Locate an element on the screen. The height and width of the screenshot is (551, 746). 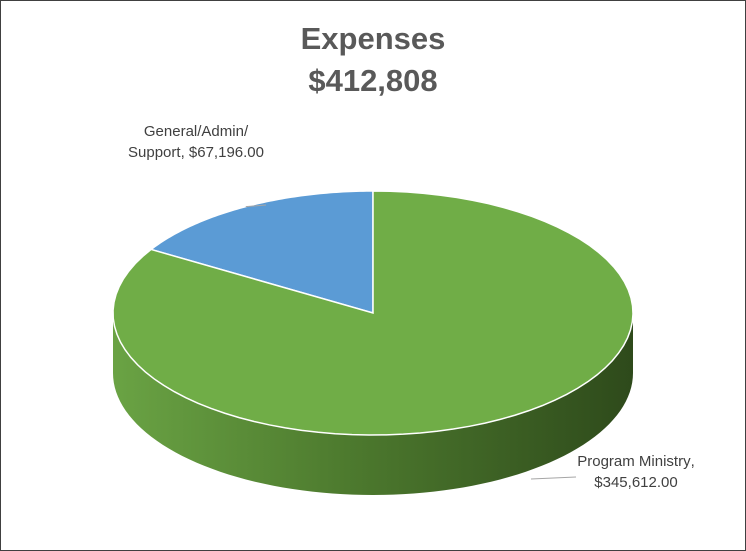
label-value: $345,612.00 is located at coordinates (636, 482).